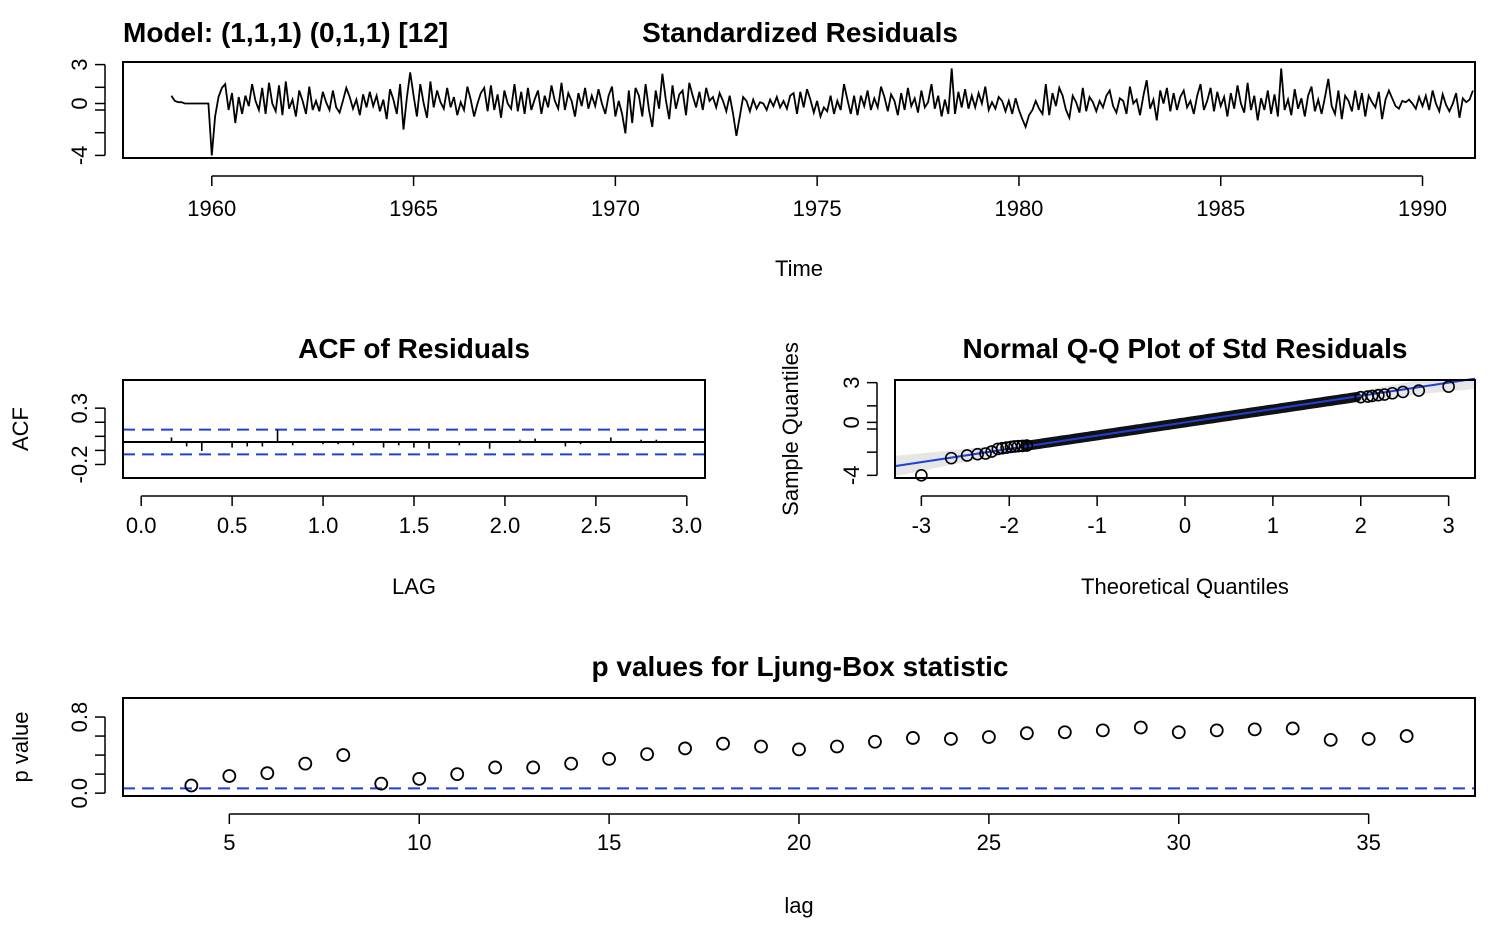  What do you see at coordinates (1009, 525) in the screenshot?
I see `x-tick-label: -2` at bounding box center [1009, 525].